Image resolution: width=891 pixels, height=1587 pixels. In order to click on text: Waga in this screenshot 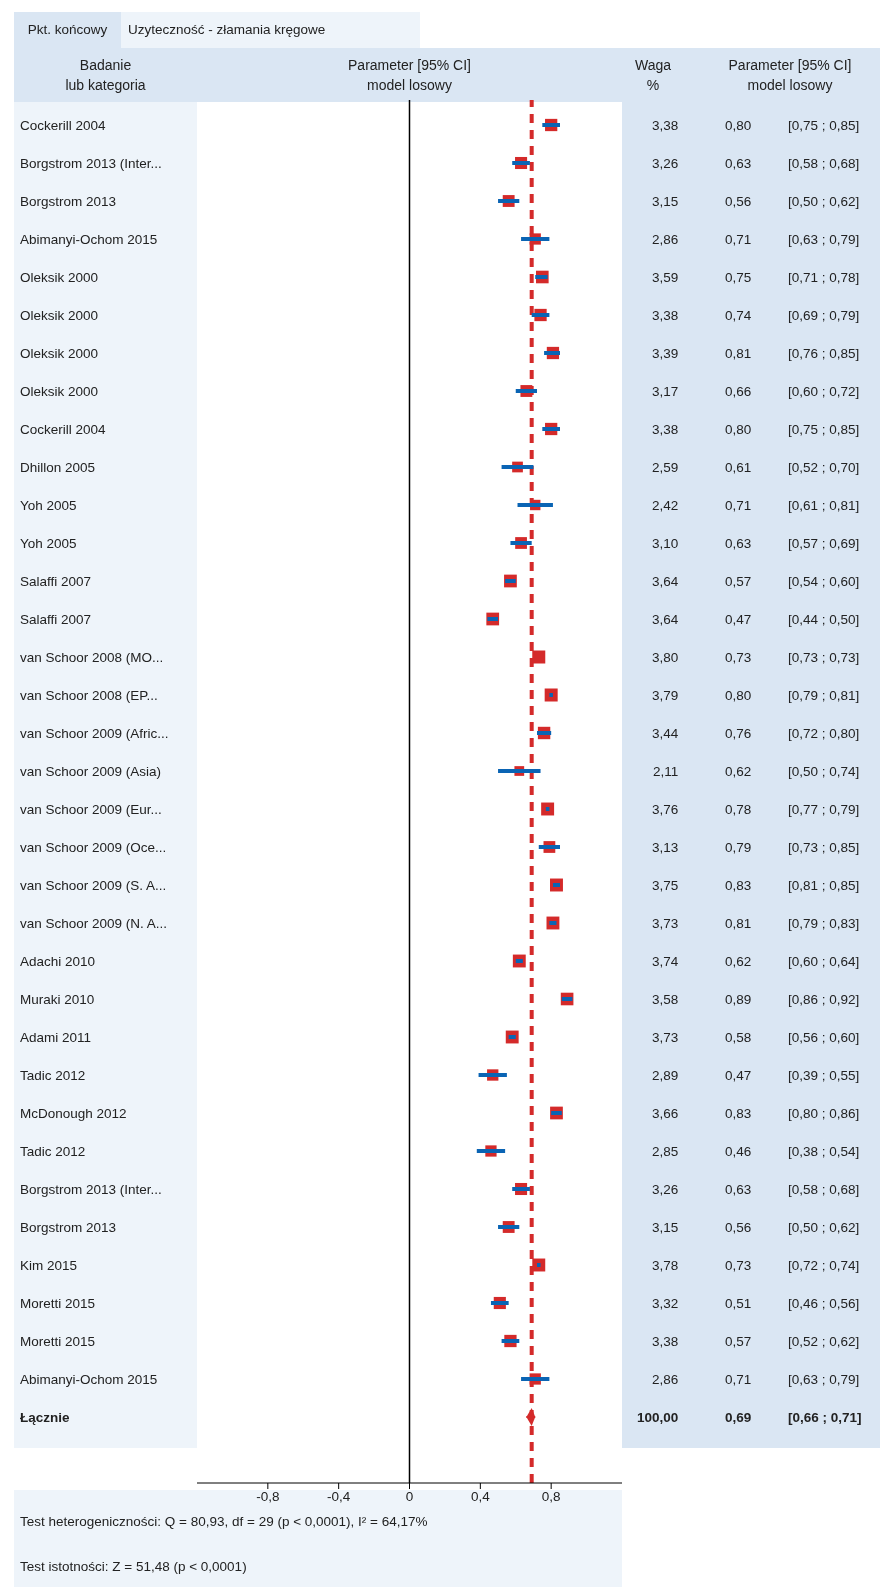, I will do `click(653, 65)`.